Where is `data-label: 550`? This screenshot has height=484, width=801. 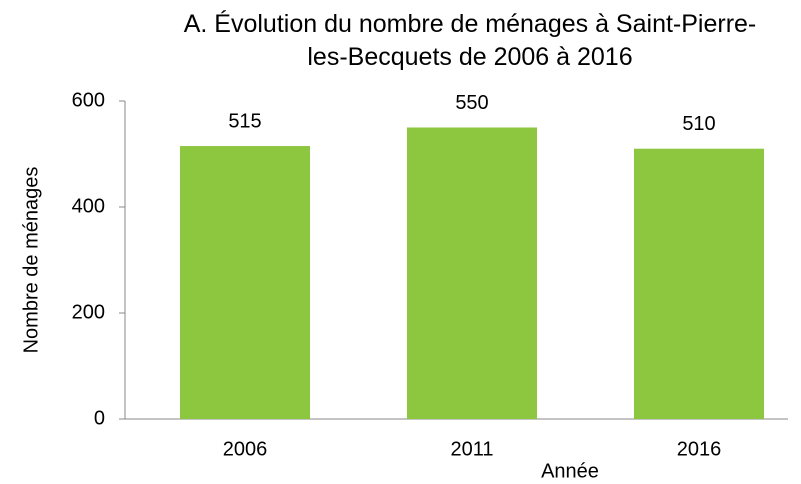
data-label: 550 is located at coordinates (471, 103).